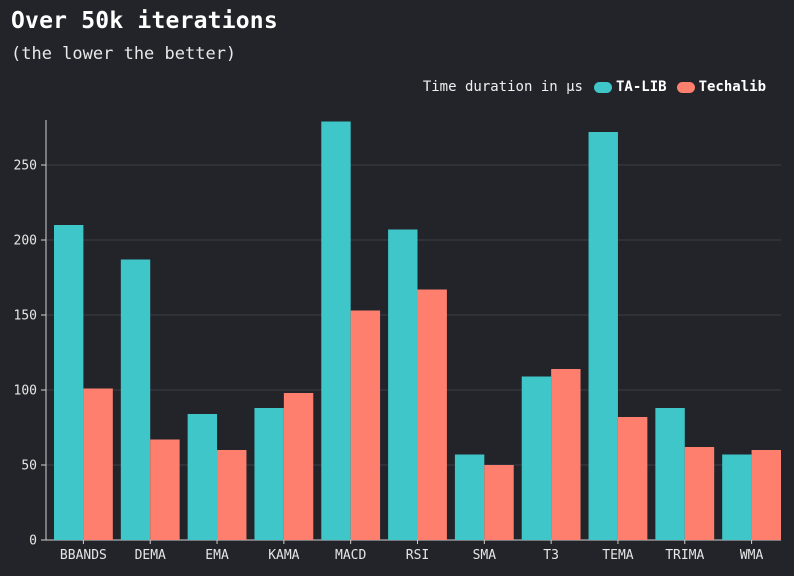 This screenshot has height=576, width=794. What do you see at coordinates (617, 555) in the screenshot?
I see `x-tick-label-tema: TEMA` at bounding box center [617, 555].